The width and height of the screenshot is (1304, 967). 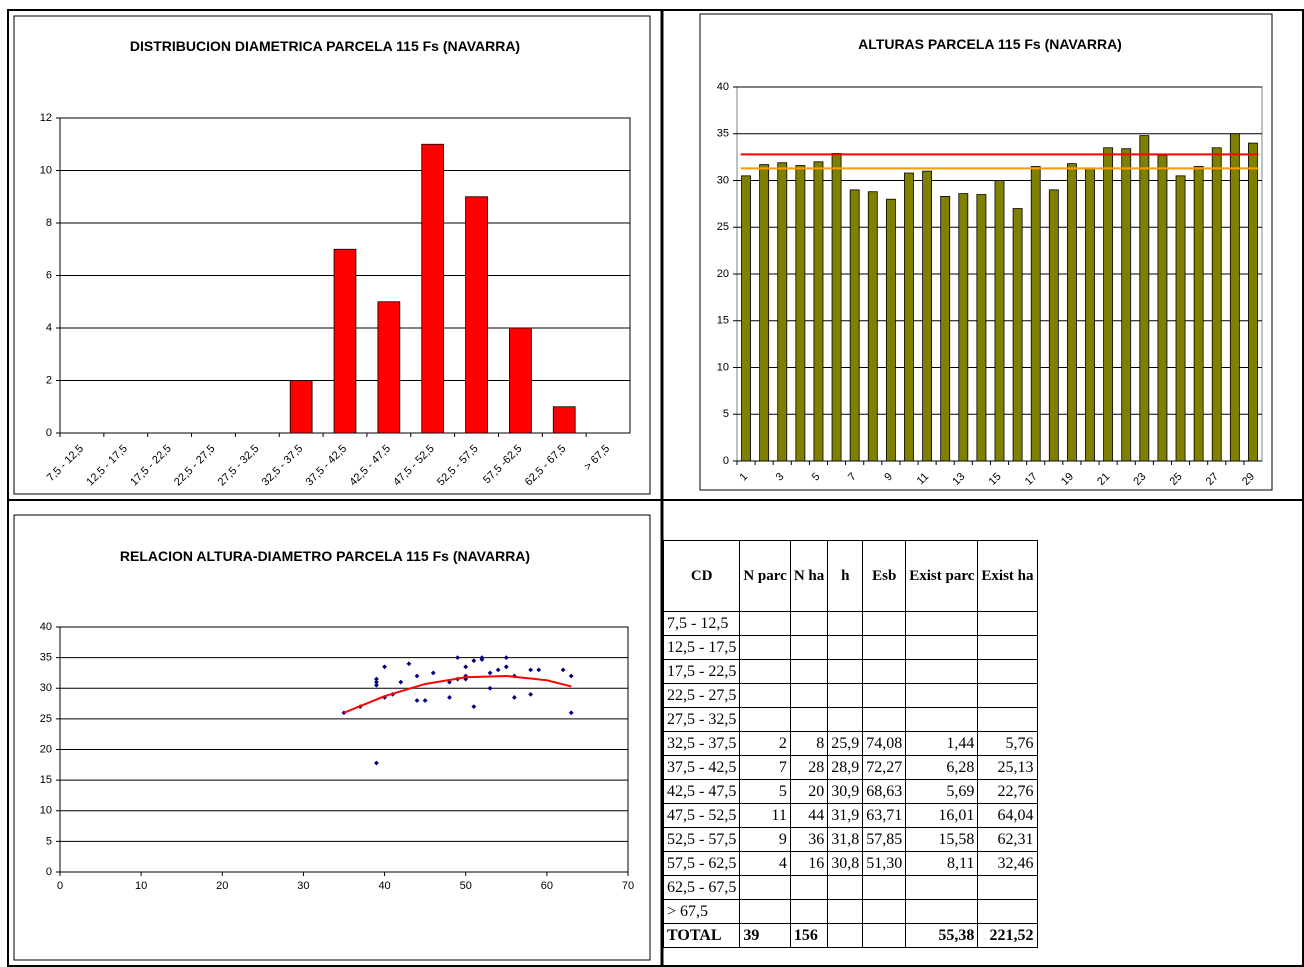 What do you see at coordinates (701, 623) in the screenshot?
I see `table-cell: 7,5 - 12,5` at bounding box center [701, 623].